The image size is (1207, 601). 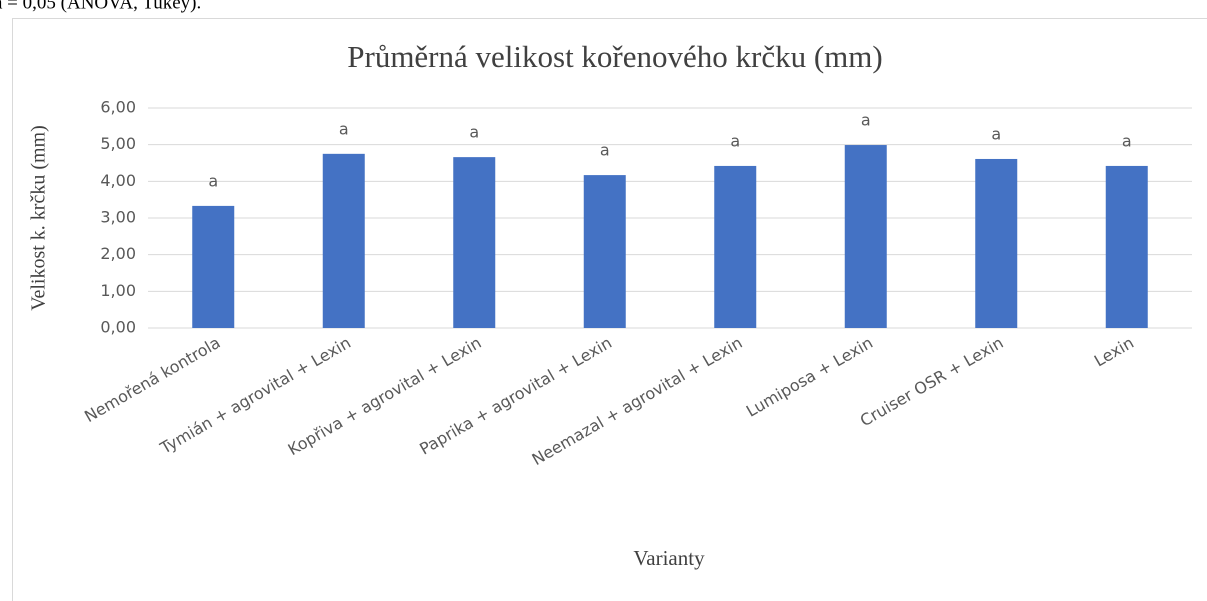 I want to click on y-tick-label: 0,00, so click(x=118, y=327).